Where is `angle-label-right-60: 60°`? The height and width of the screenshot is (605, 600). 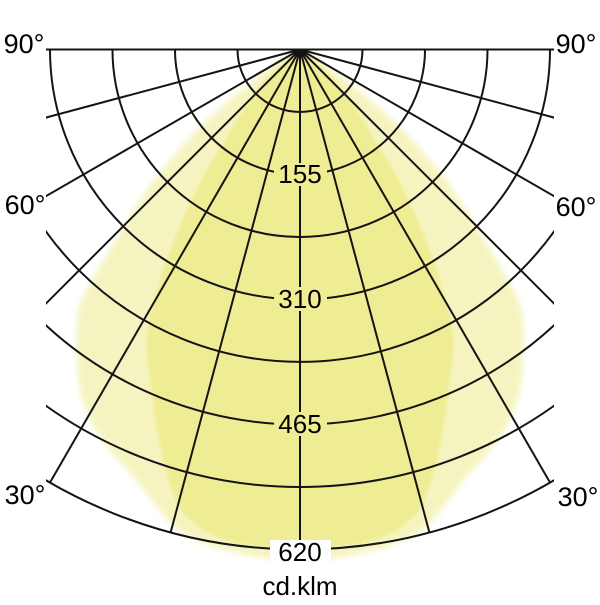 angle-label-right-60: 60° is located at coordinates (576, 207).